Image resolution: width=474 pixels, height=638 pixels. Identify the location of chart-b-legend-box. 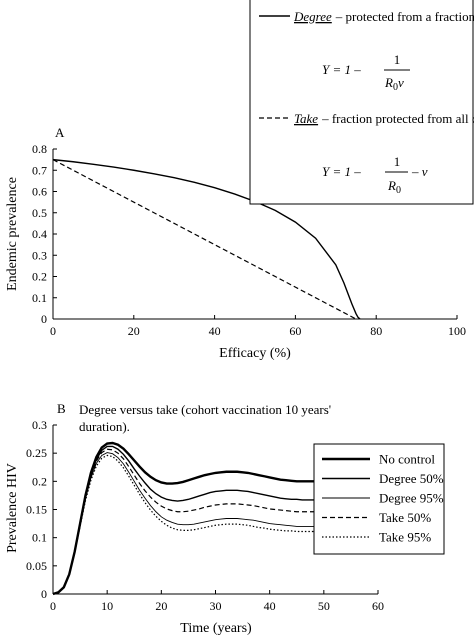
(379, 499).